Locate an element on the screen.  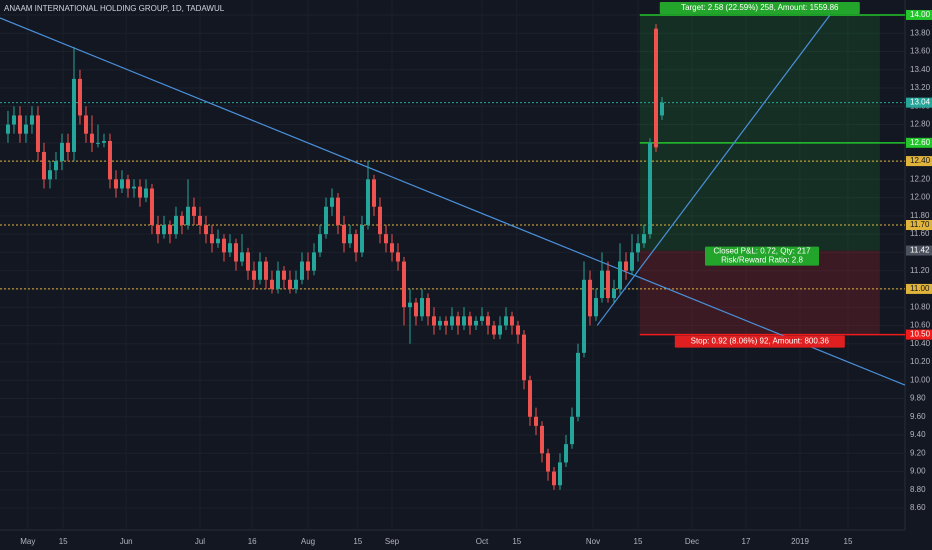
pnl-box is located at coordinates (762, 256).